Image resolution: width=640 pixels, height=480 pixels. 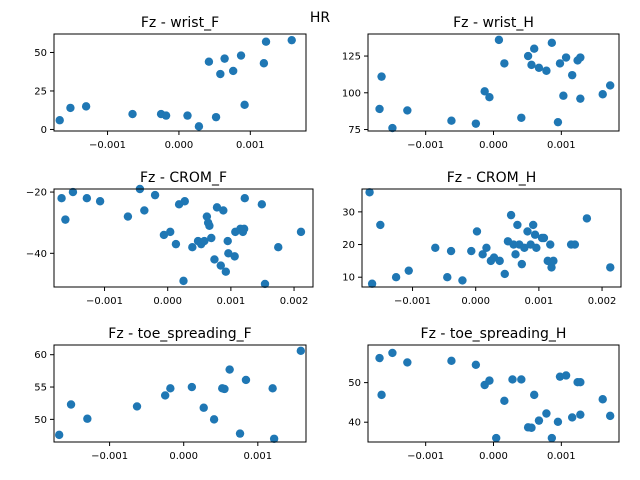 I want to click on y-tick-label: 125, so click(x=351, y=57).